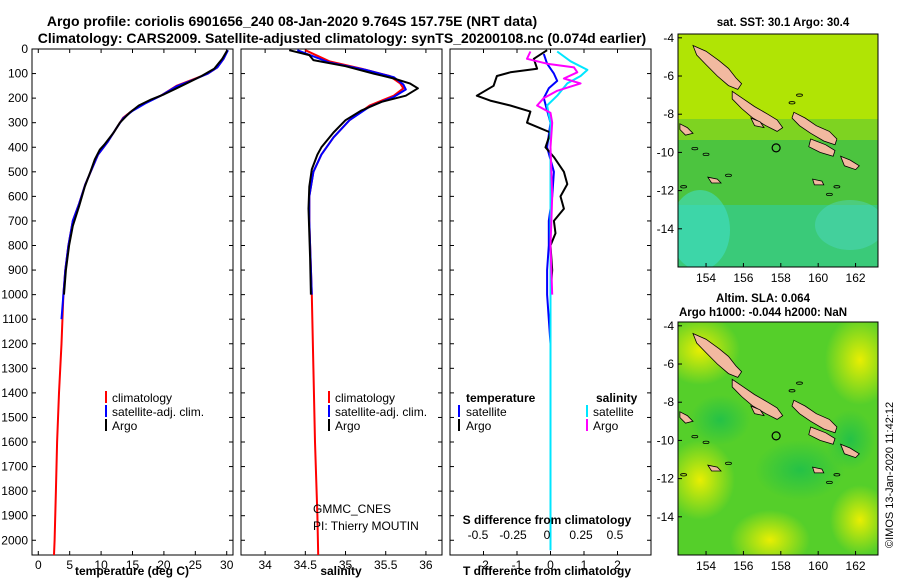  I want to click on depth-tick-label: 900, so click(18, 270).